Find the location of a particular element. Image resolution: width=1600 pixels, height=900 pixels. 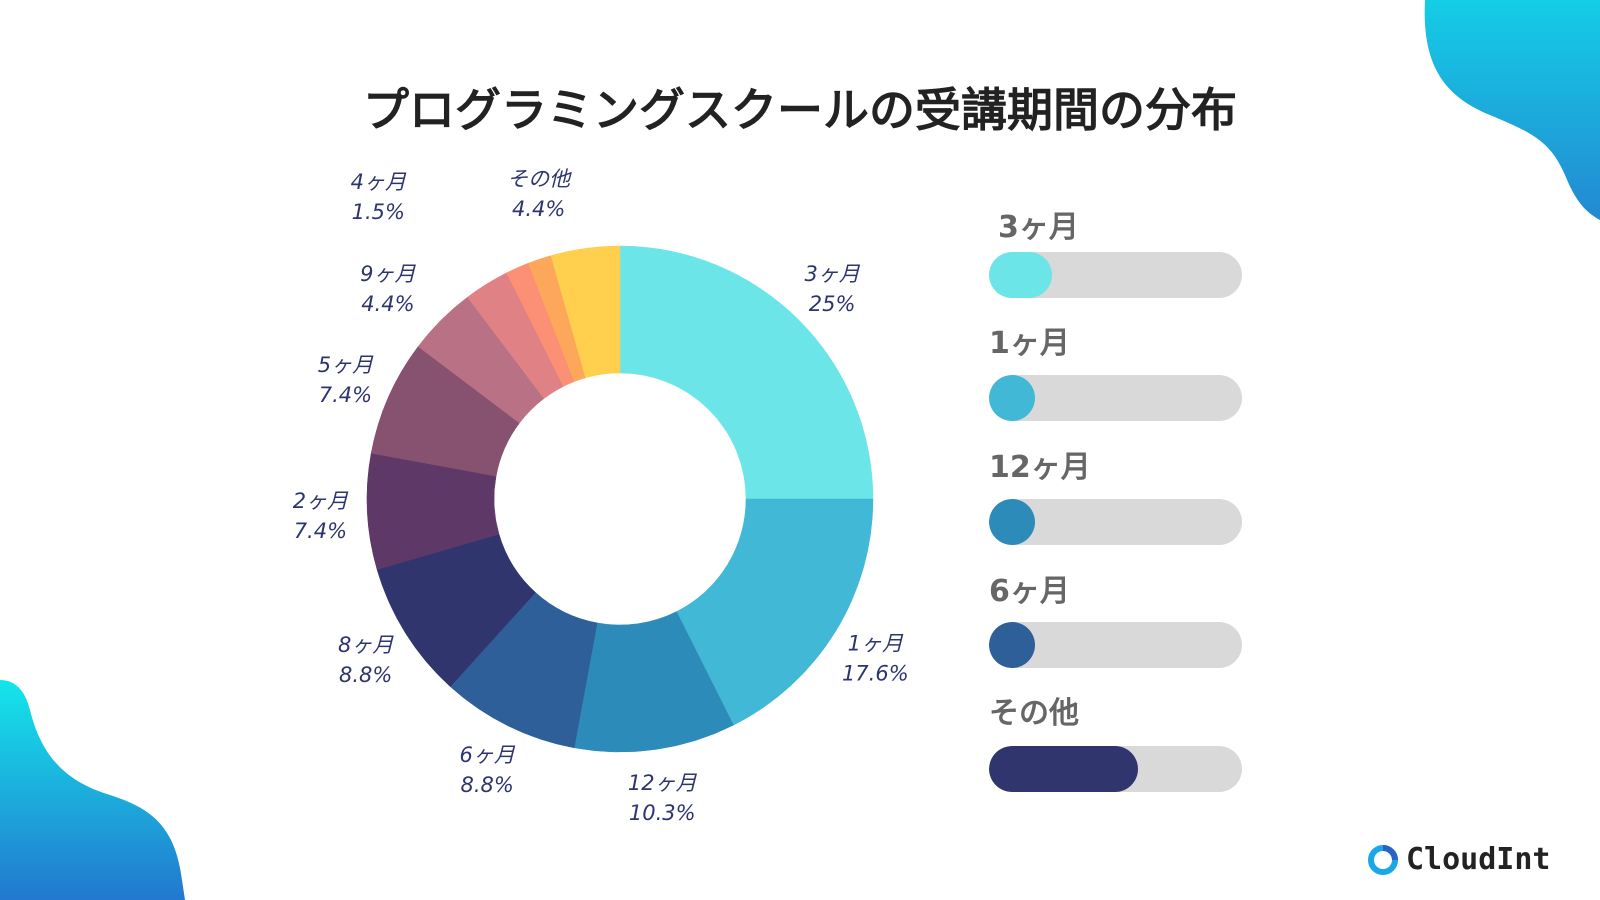

bottom-left-wave-decoration is located at coordinates (92, 790).